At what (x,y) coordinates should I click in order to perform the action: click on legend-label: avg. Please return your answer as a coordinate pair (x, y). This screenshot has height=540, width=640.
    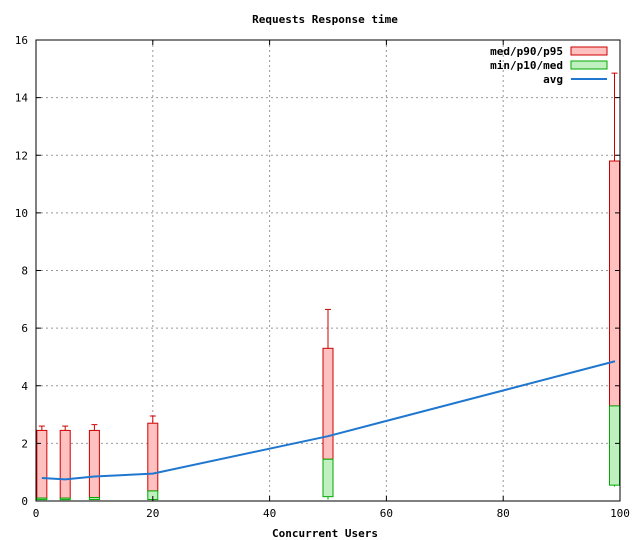
    Looking at the image, I should click on (553, 79).